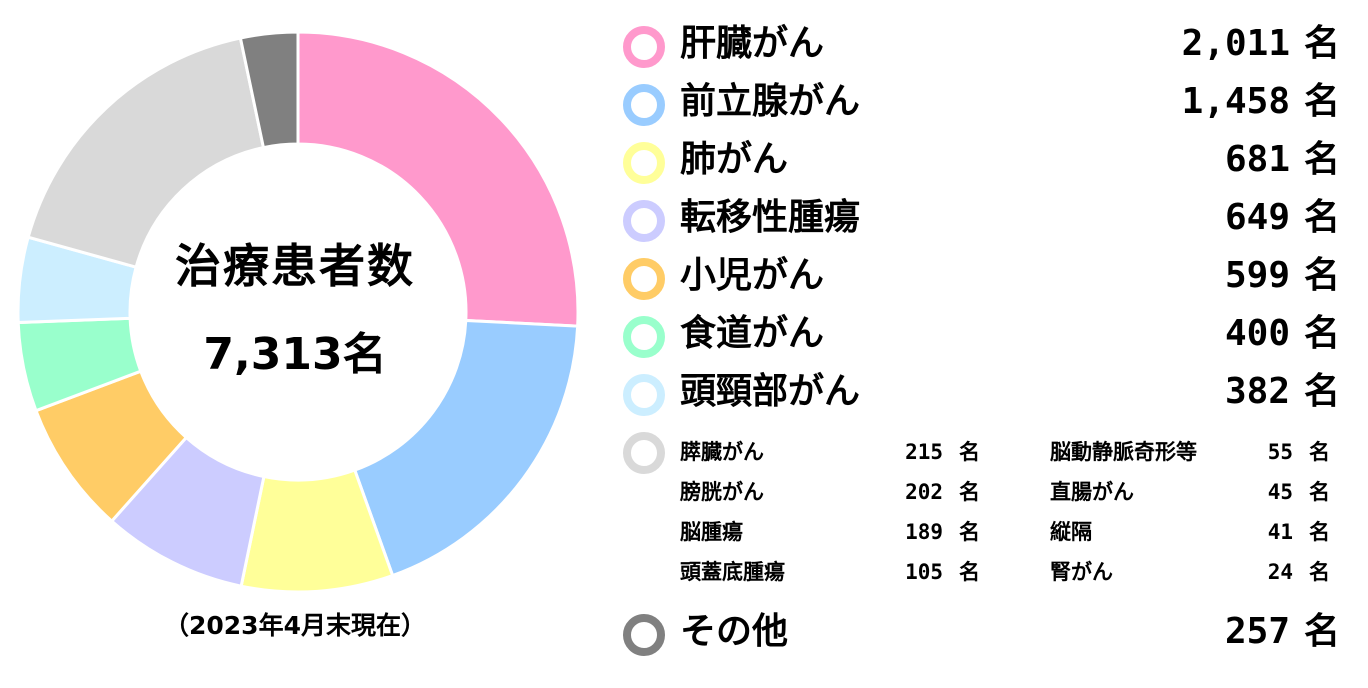  Describe the element at coordinates (1280, 452) in the screenshot. I see `sub-item-value: 55` at that location.